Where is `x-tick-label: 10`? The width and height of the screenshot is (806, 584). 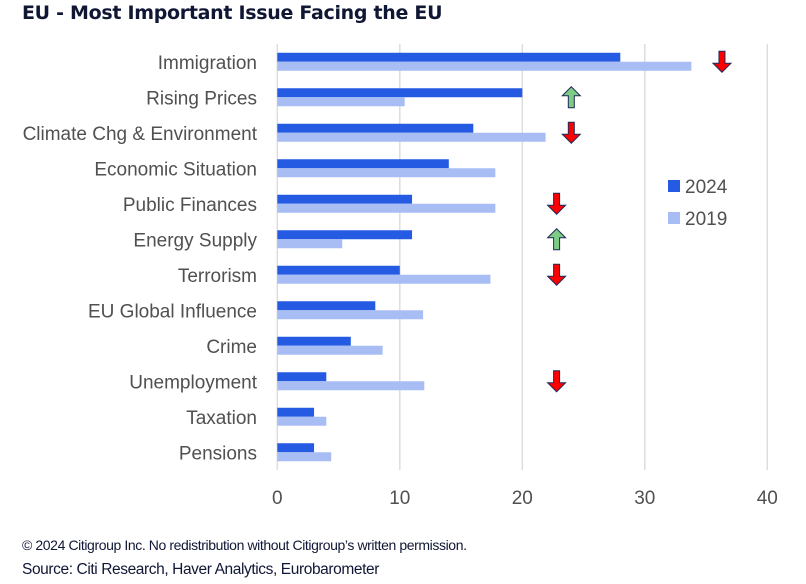 x-tick-label: 10 is located at coordinates (399, 498).